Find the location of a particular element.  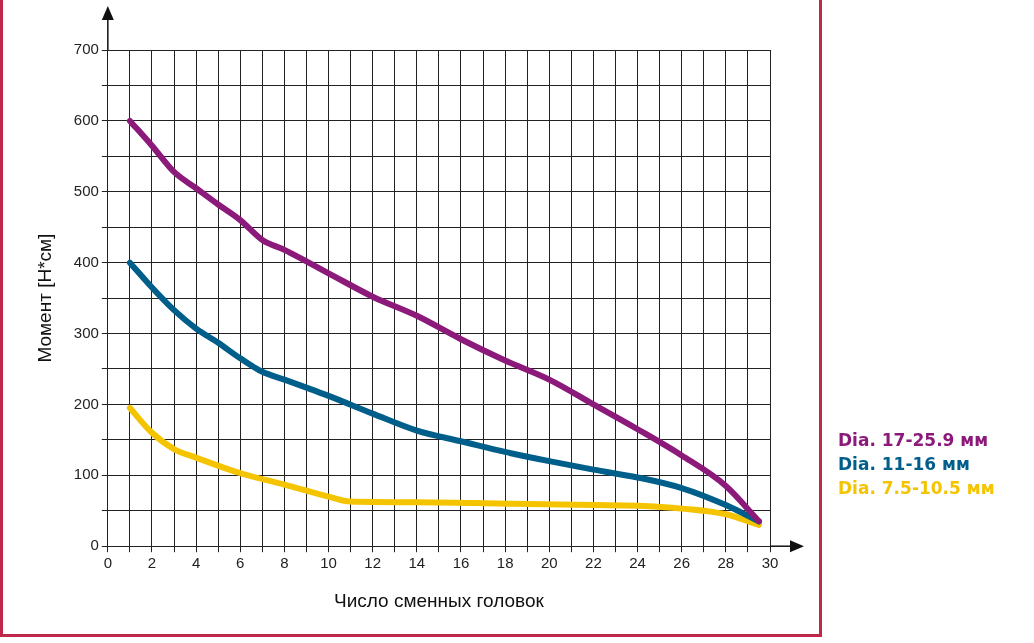

x-tick-label: 16 is located at coordinates (461, 563).